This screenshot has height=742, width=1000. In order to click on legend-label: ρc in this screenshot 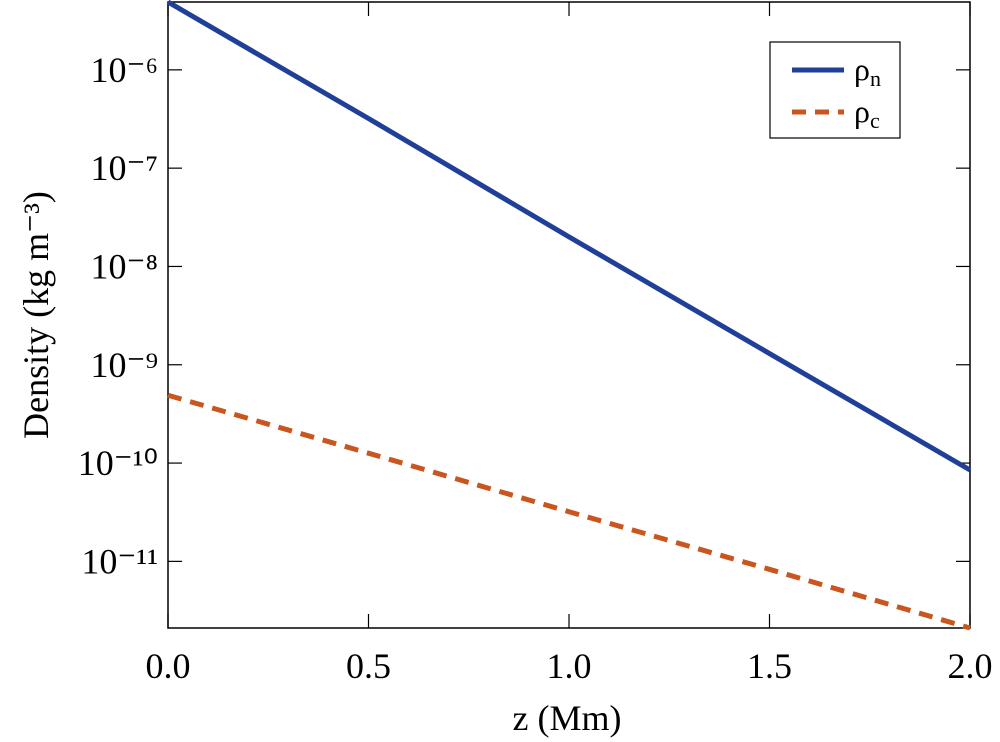, I will do `click(867, 113)`.